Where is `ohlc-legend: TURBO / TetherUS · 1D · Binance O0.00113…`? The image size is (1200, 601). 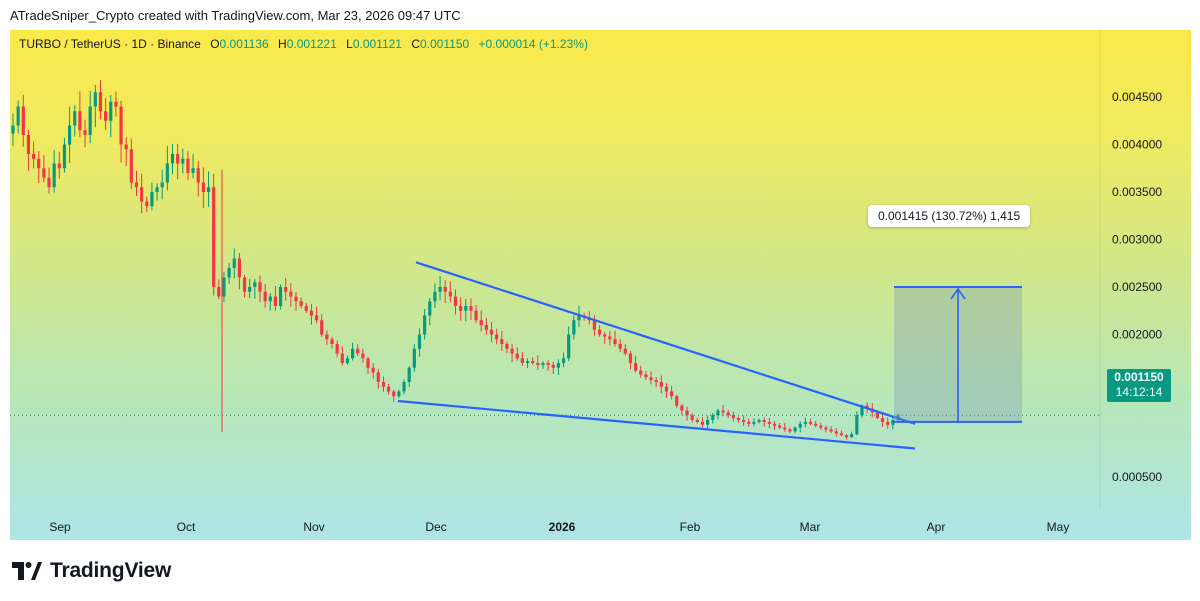
ohlc-legend: TURBO / TetherUS · 1D · Binance O0.00113… is located at coordinates (303, 44).